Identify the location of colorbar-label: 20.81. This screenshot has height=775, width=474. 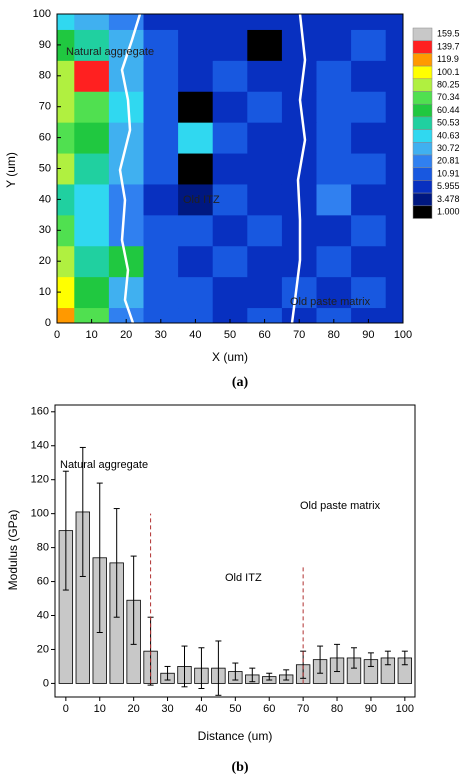
(448, 161).